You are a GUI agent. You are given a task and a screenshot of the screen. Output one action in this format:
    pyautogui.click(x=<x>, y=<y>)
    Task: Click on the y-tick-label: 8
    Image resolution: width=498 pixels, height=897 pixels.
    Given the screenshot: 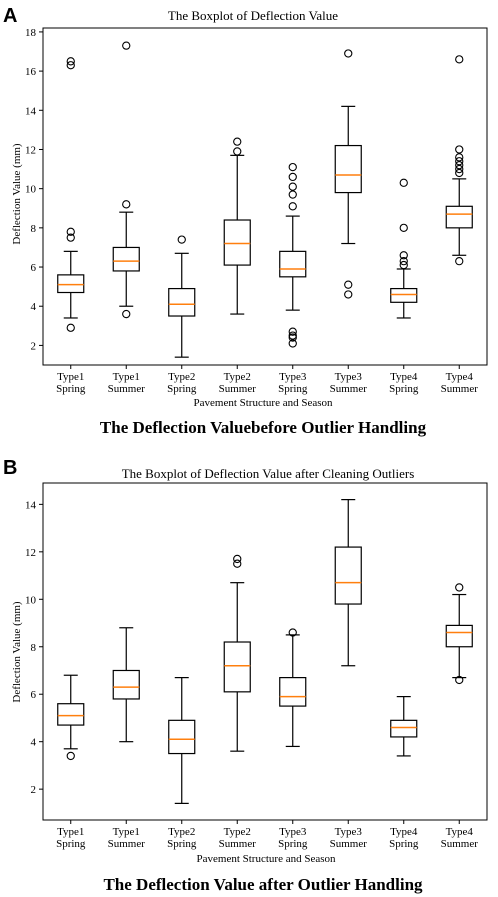 What is the action you would take?
    pyautogui.click(x=34, y=229)
    